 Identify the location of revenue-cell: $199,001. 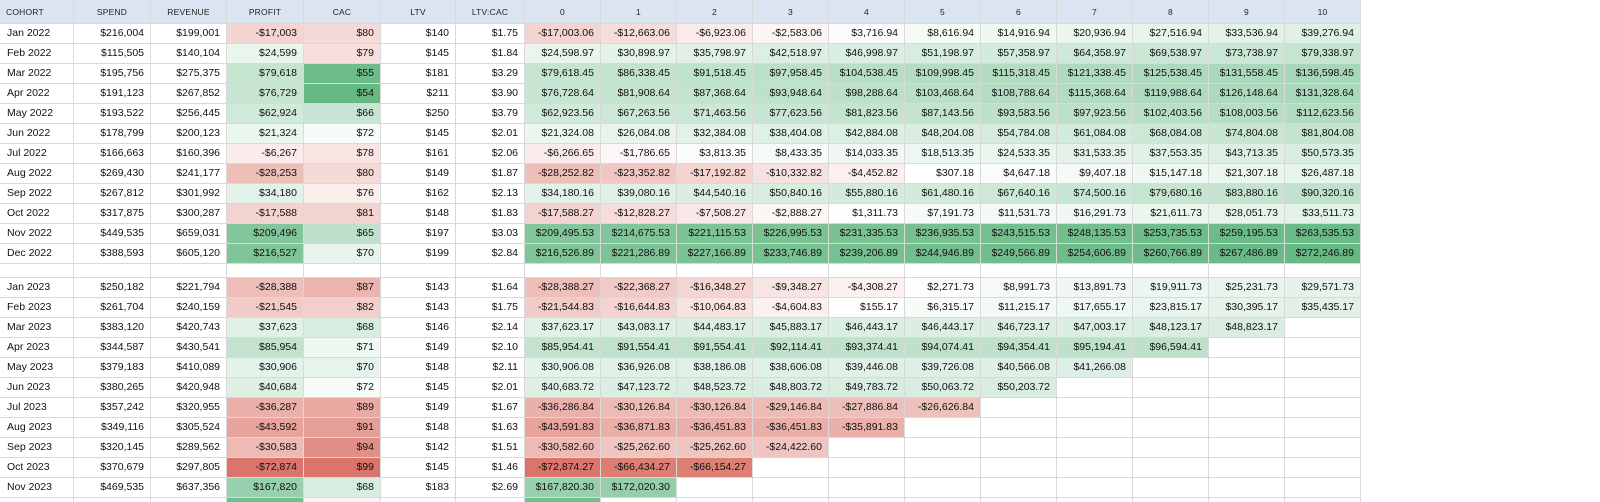
(189, 34).